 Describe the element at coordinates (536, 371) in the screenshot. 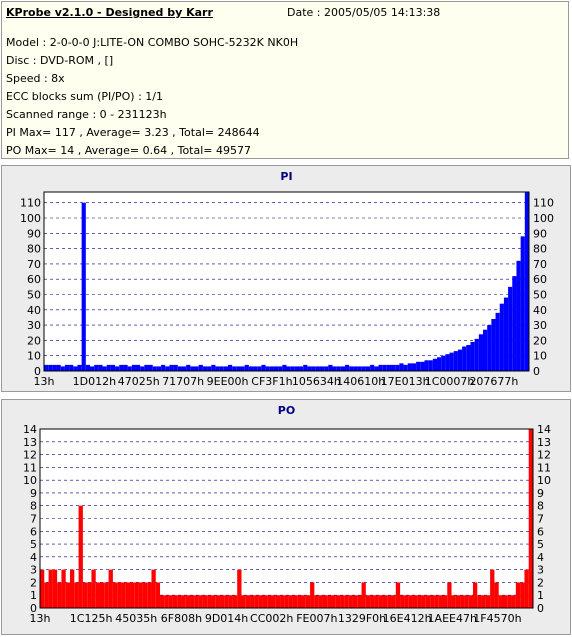

I see `y-tick-label-right: 0` at that location.